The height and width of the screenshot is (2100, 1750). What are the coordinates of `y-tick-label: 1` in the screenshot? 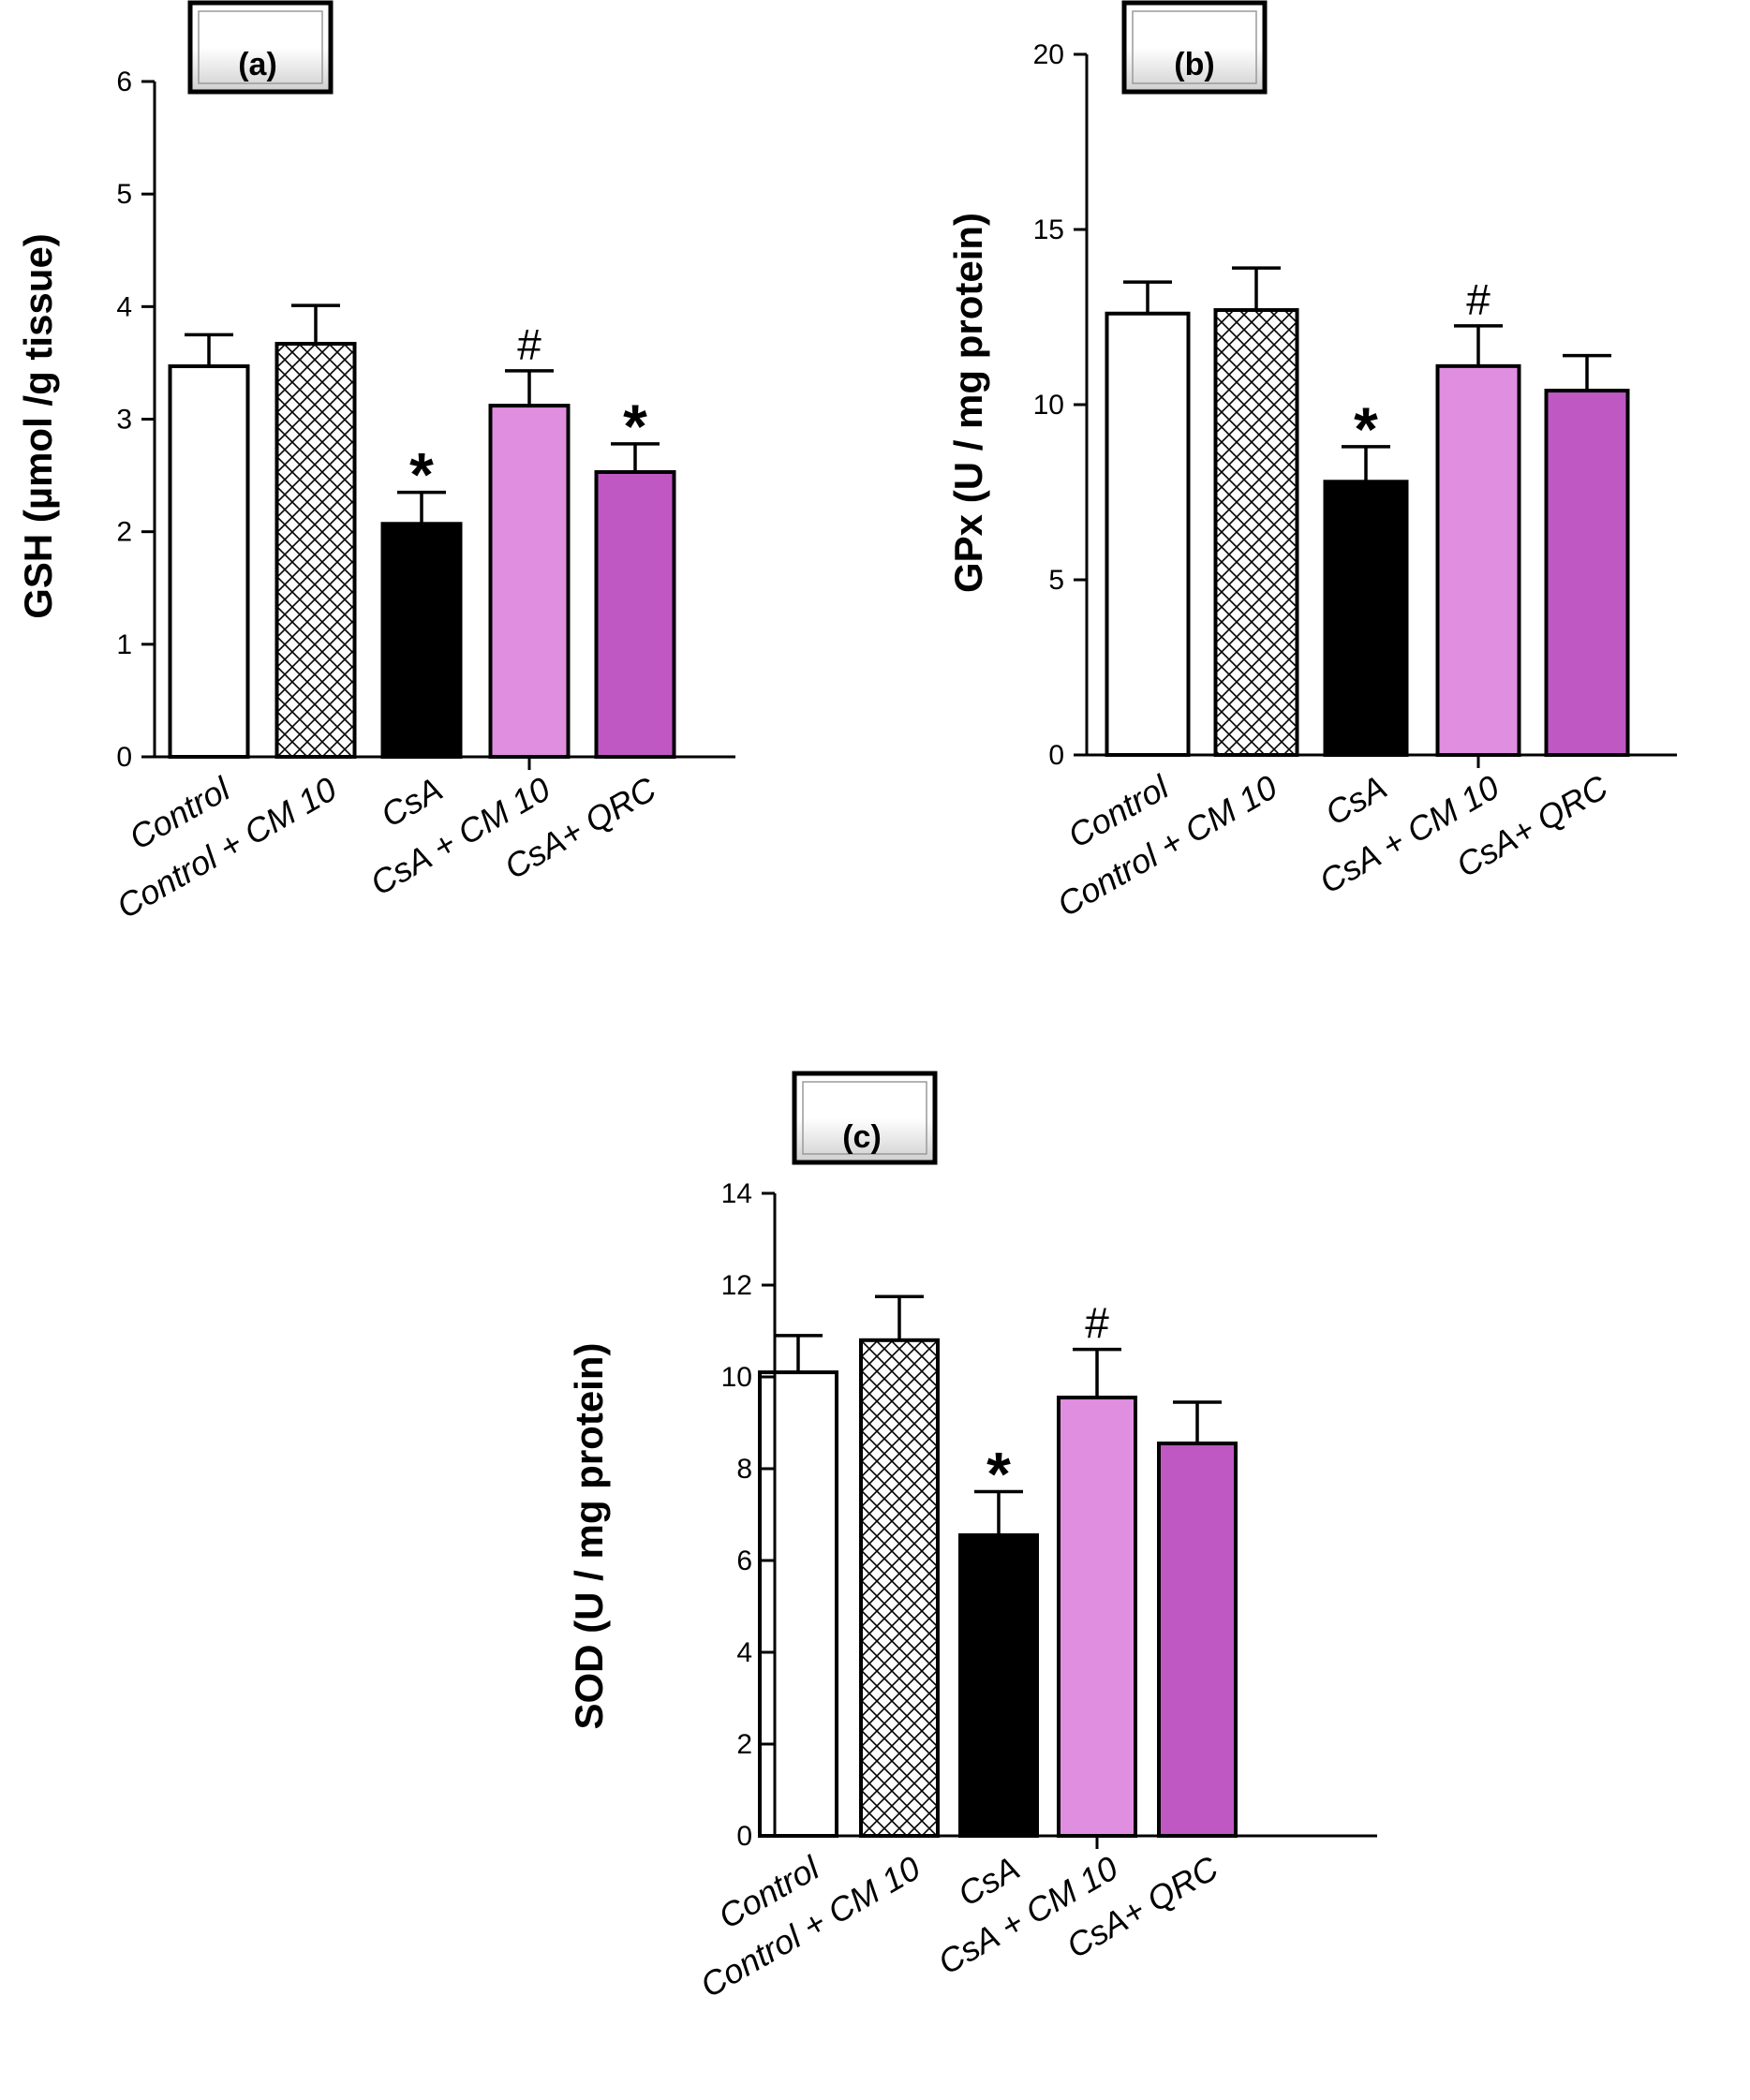 It's located at (124, 645).